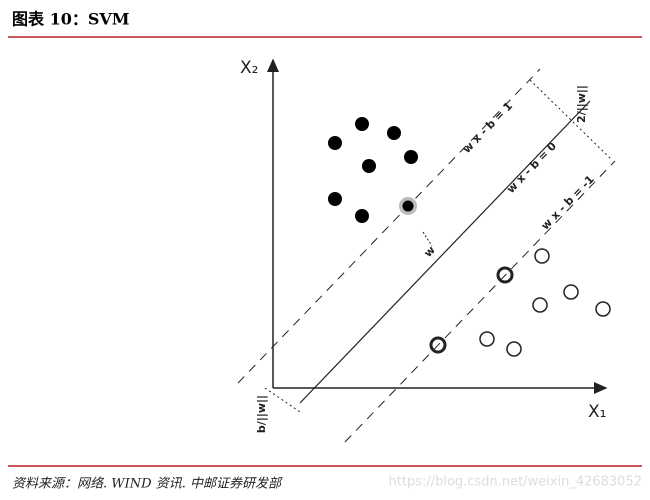 The width and height of the screenshot is (650, 500). Describe the element at coordinates (581, 104) in the screenshot. I see `margin-label: 2/||w||` at that location.